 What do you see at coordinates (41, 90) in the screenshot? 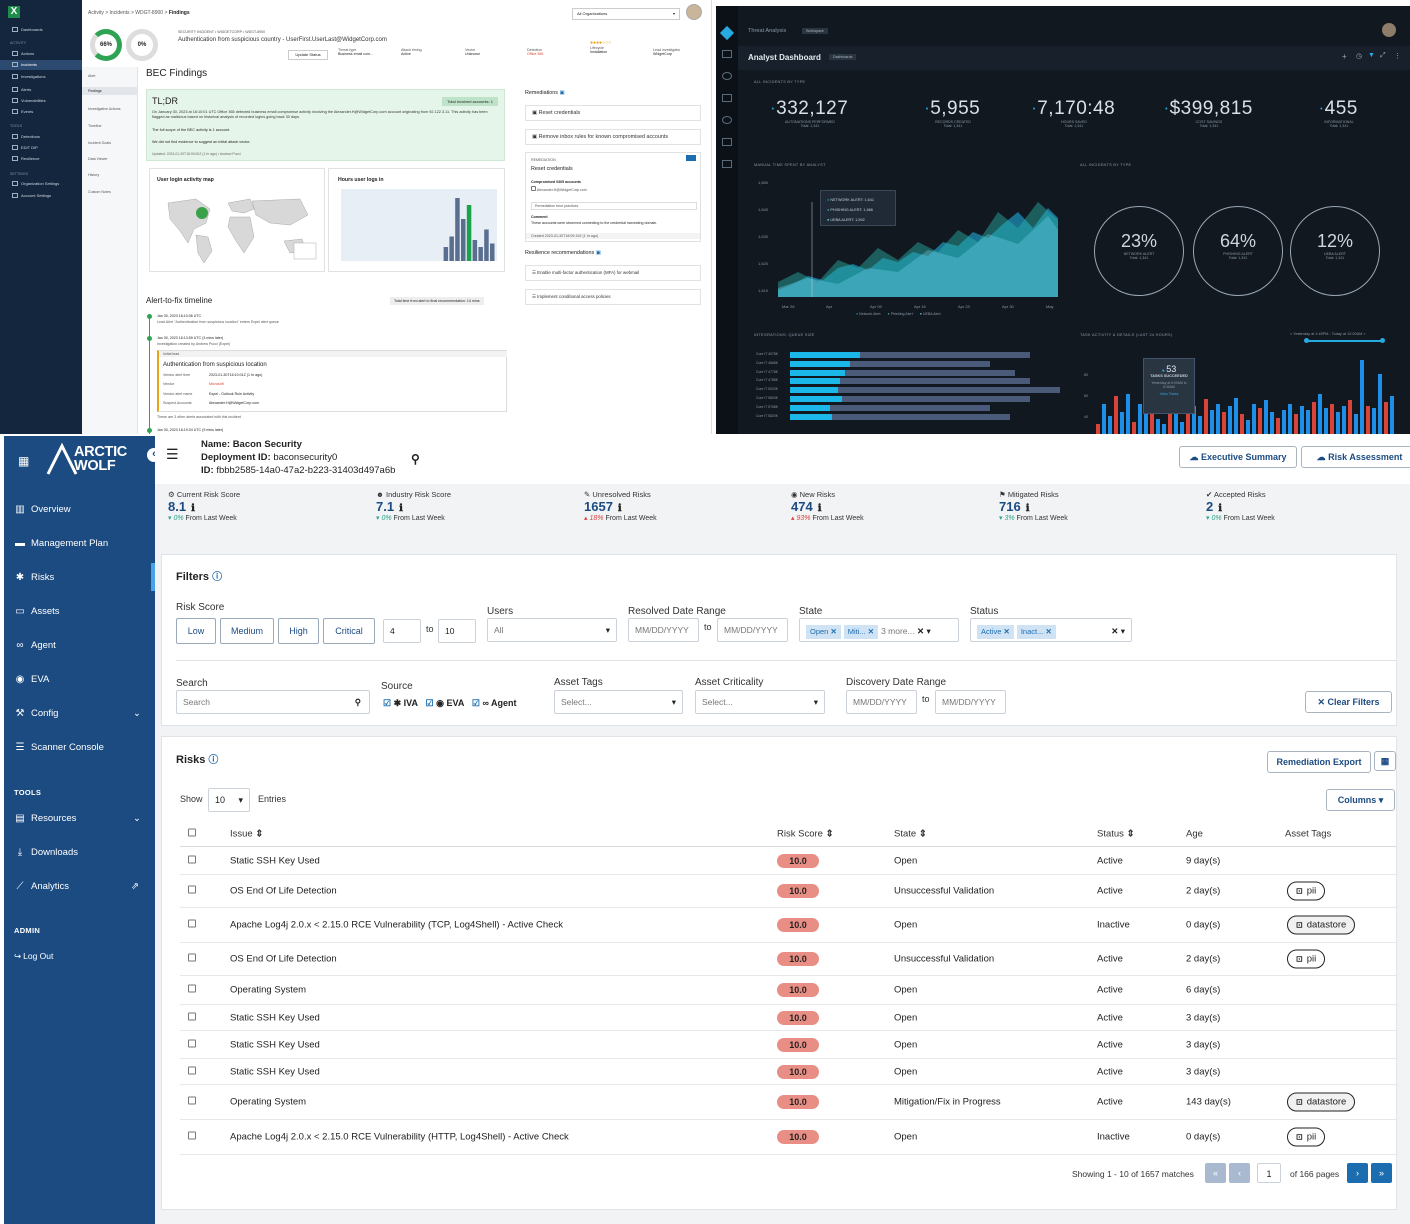
I see `nav-alerts: Alerts` at bounding box center [41, 90].